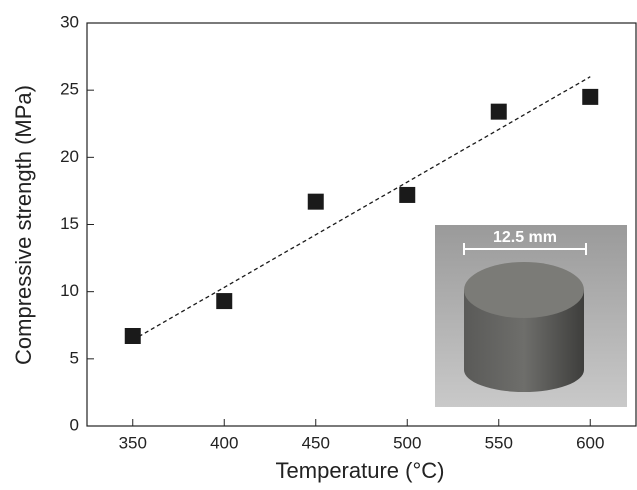  Describe the element at coordinates (407, 442) in the screenshot. I see `x-tick-label: 500` at that location.